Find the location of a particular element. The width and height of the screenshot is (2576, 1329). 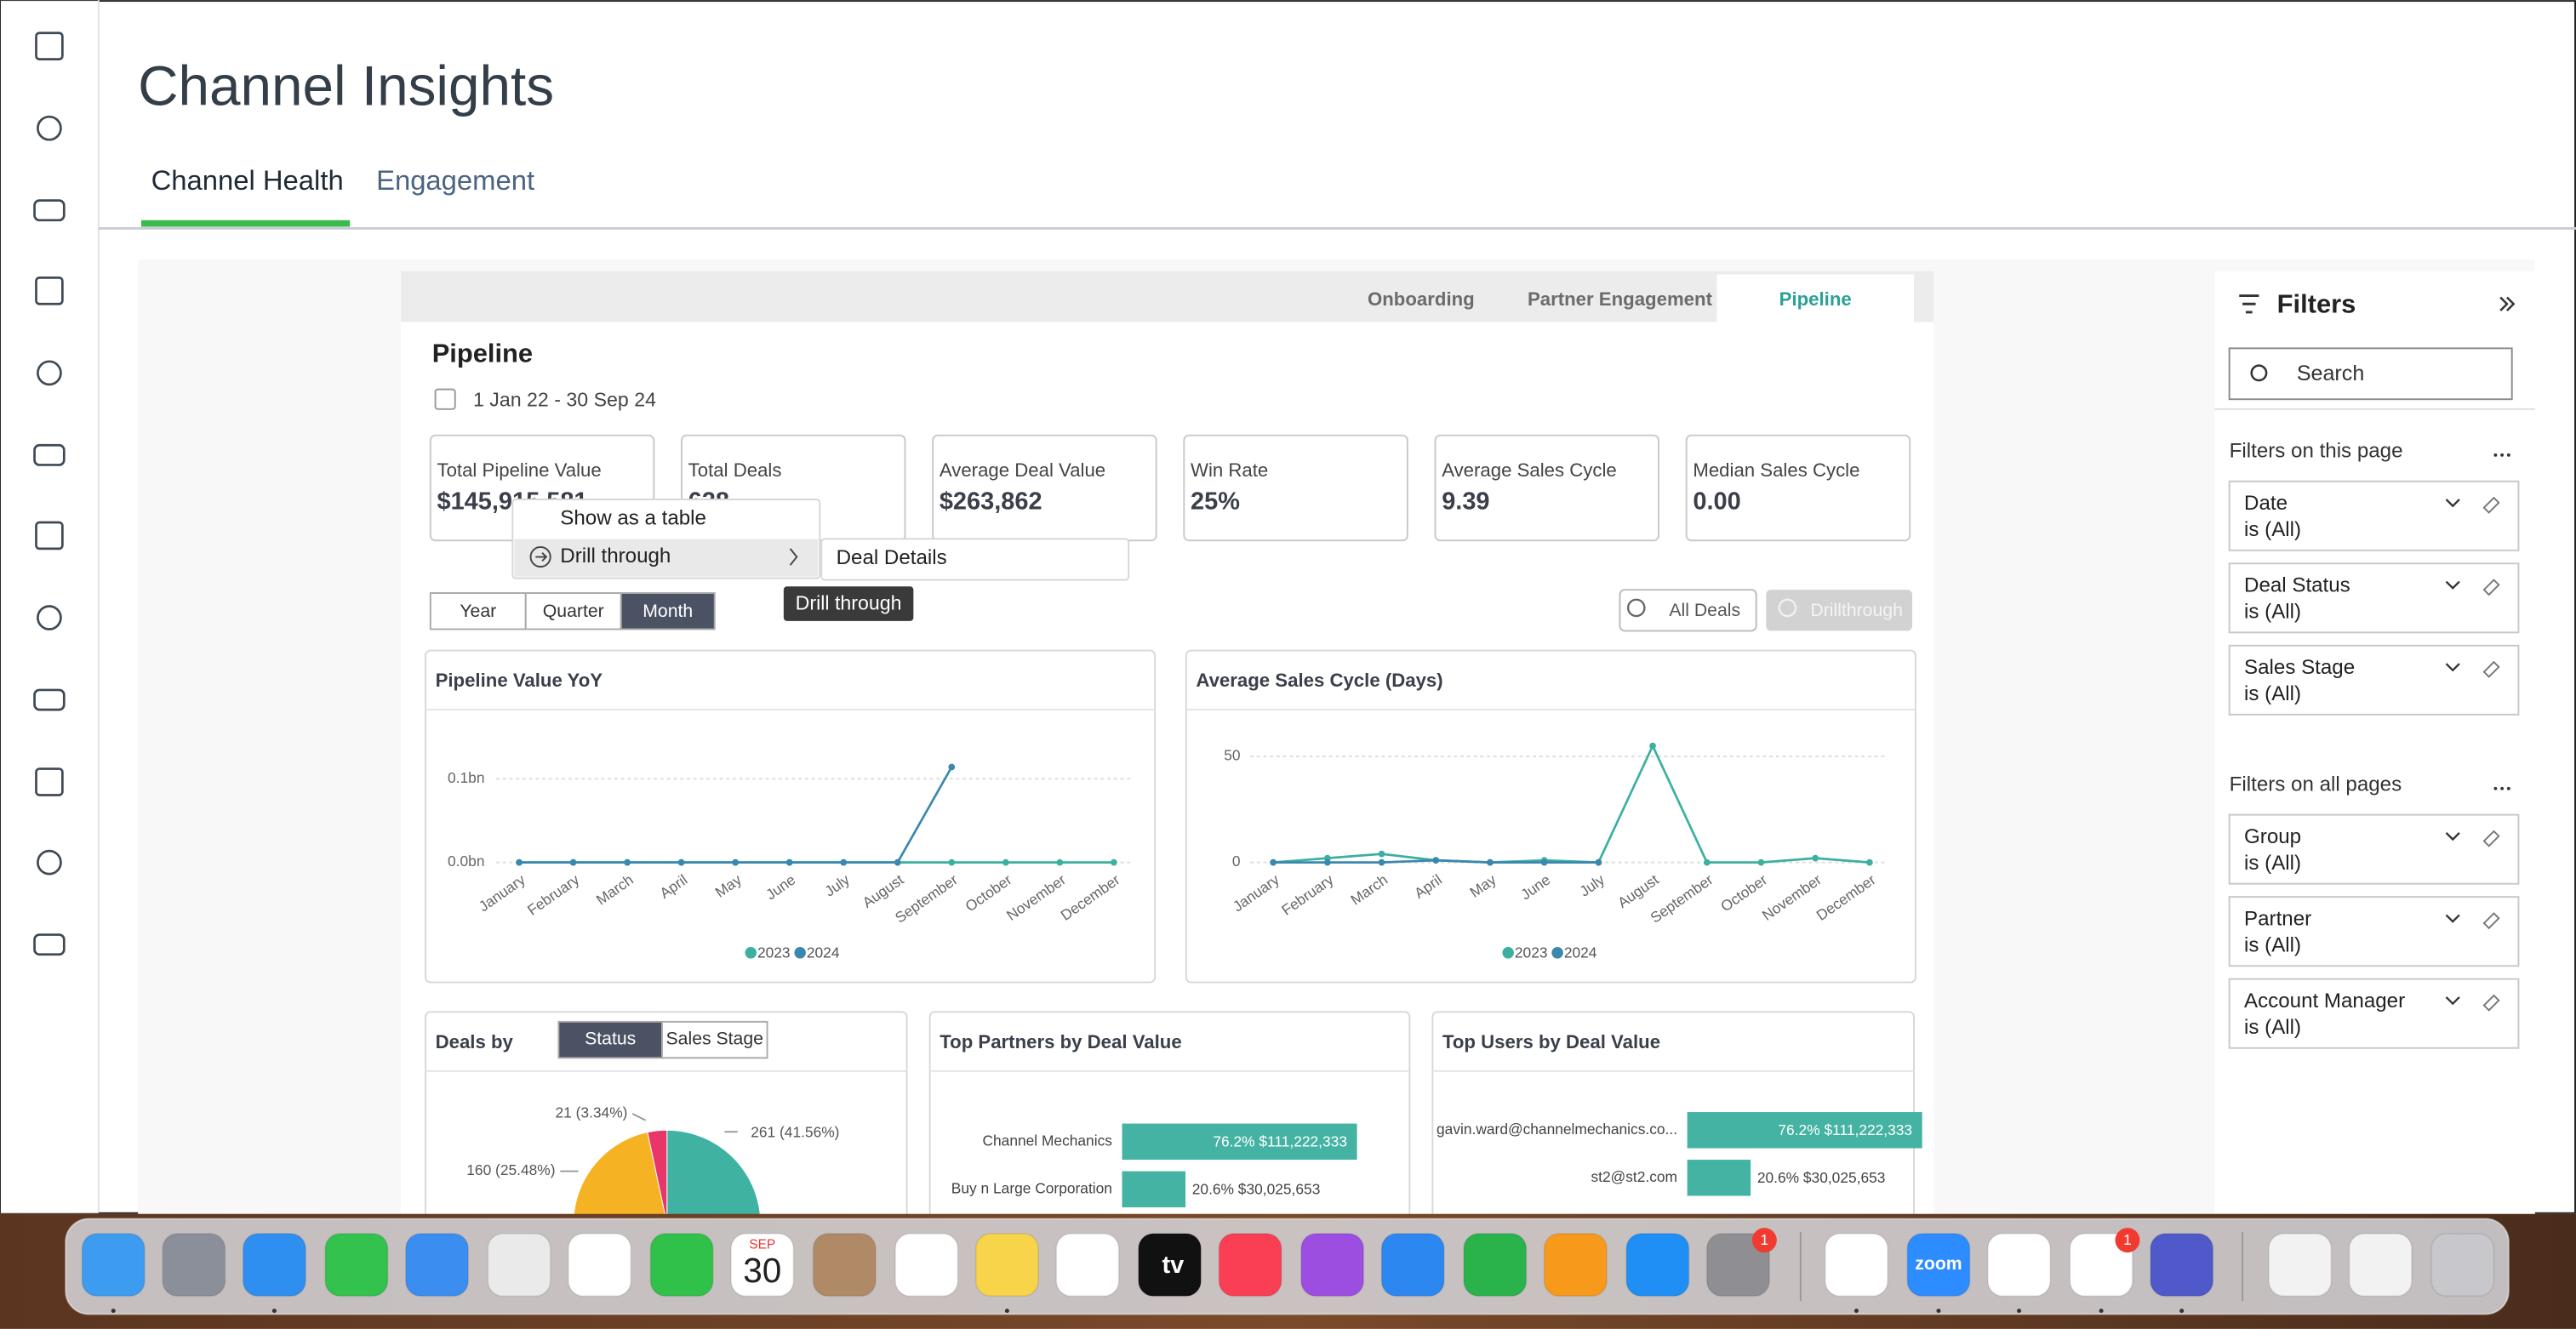

filters-panel is located at coordinates (2374, 743).